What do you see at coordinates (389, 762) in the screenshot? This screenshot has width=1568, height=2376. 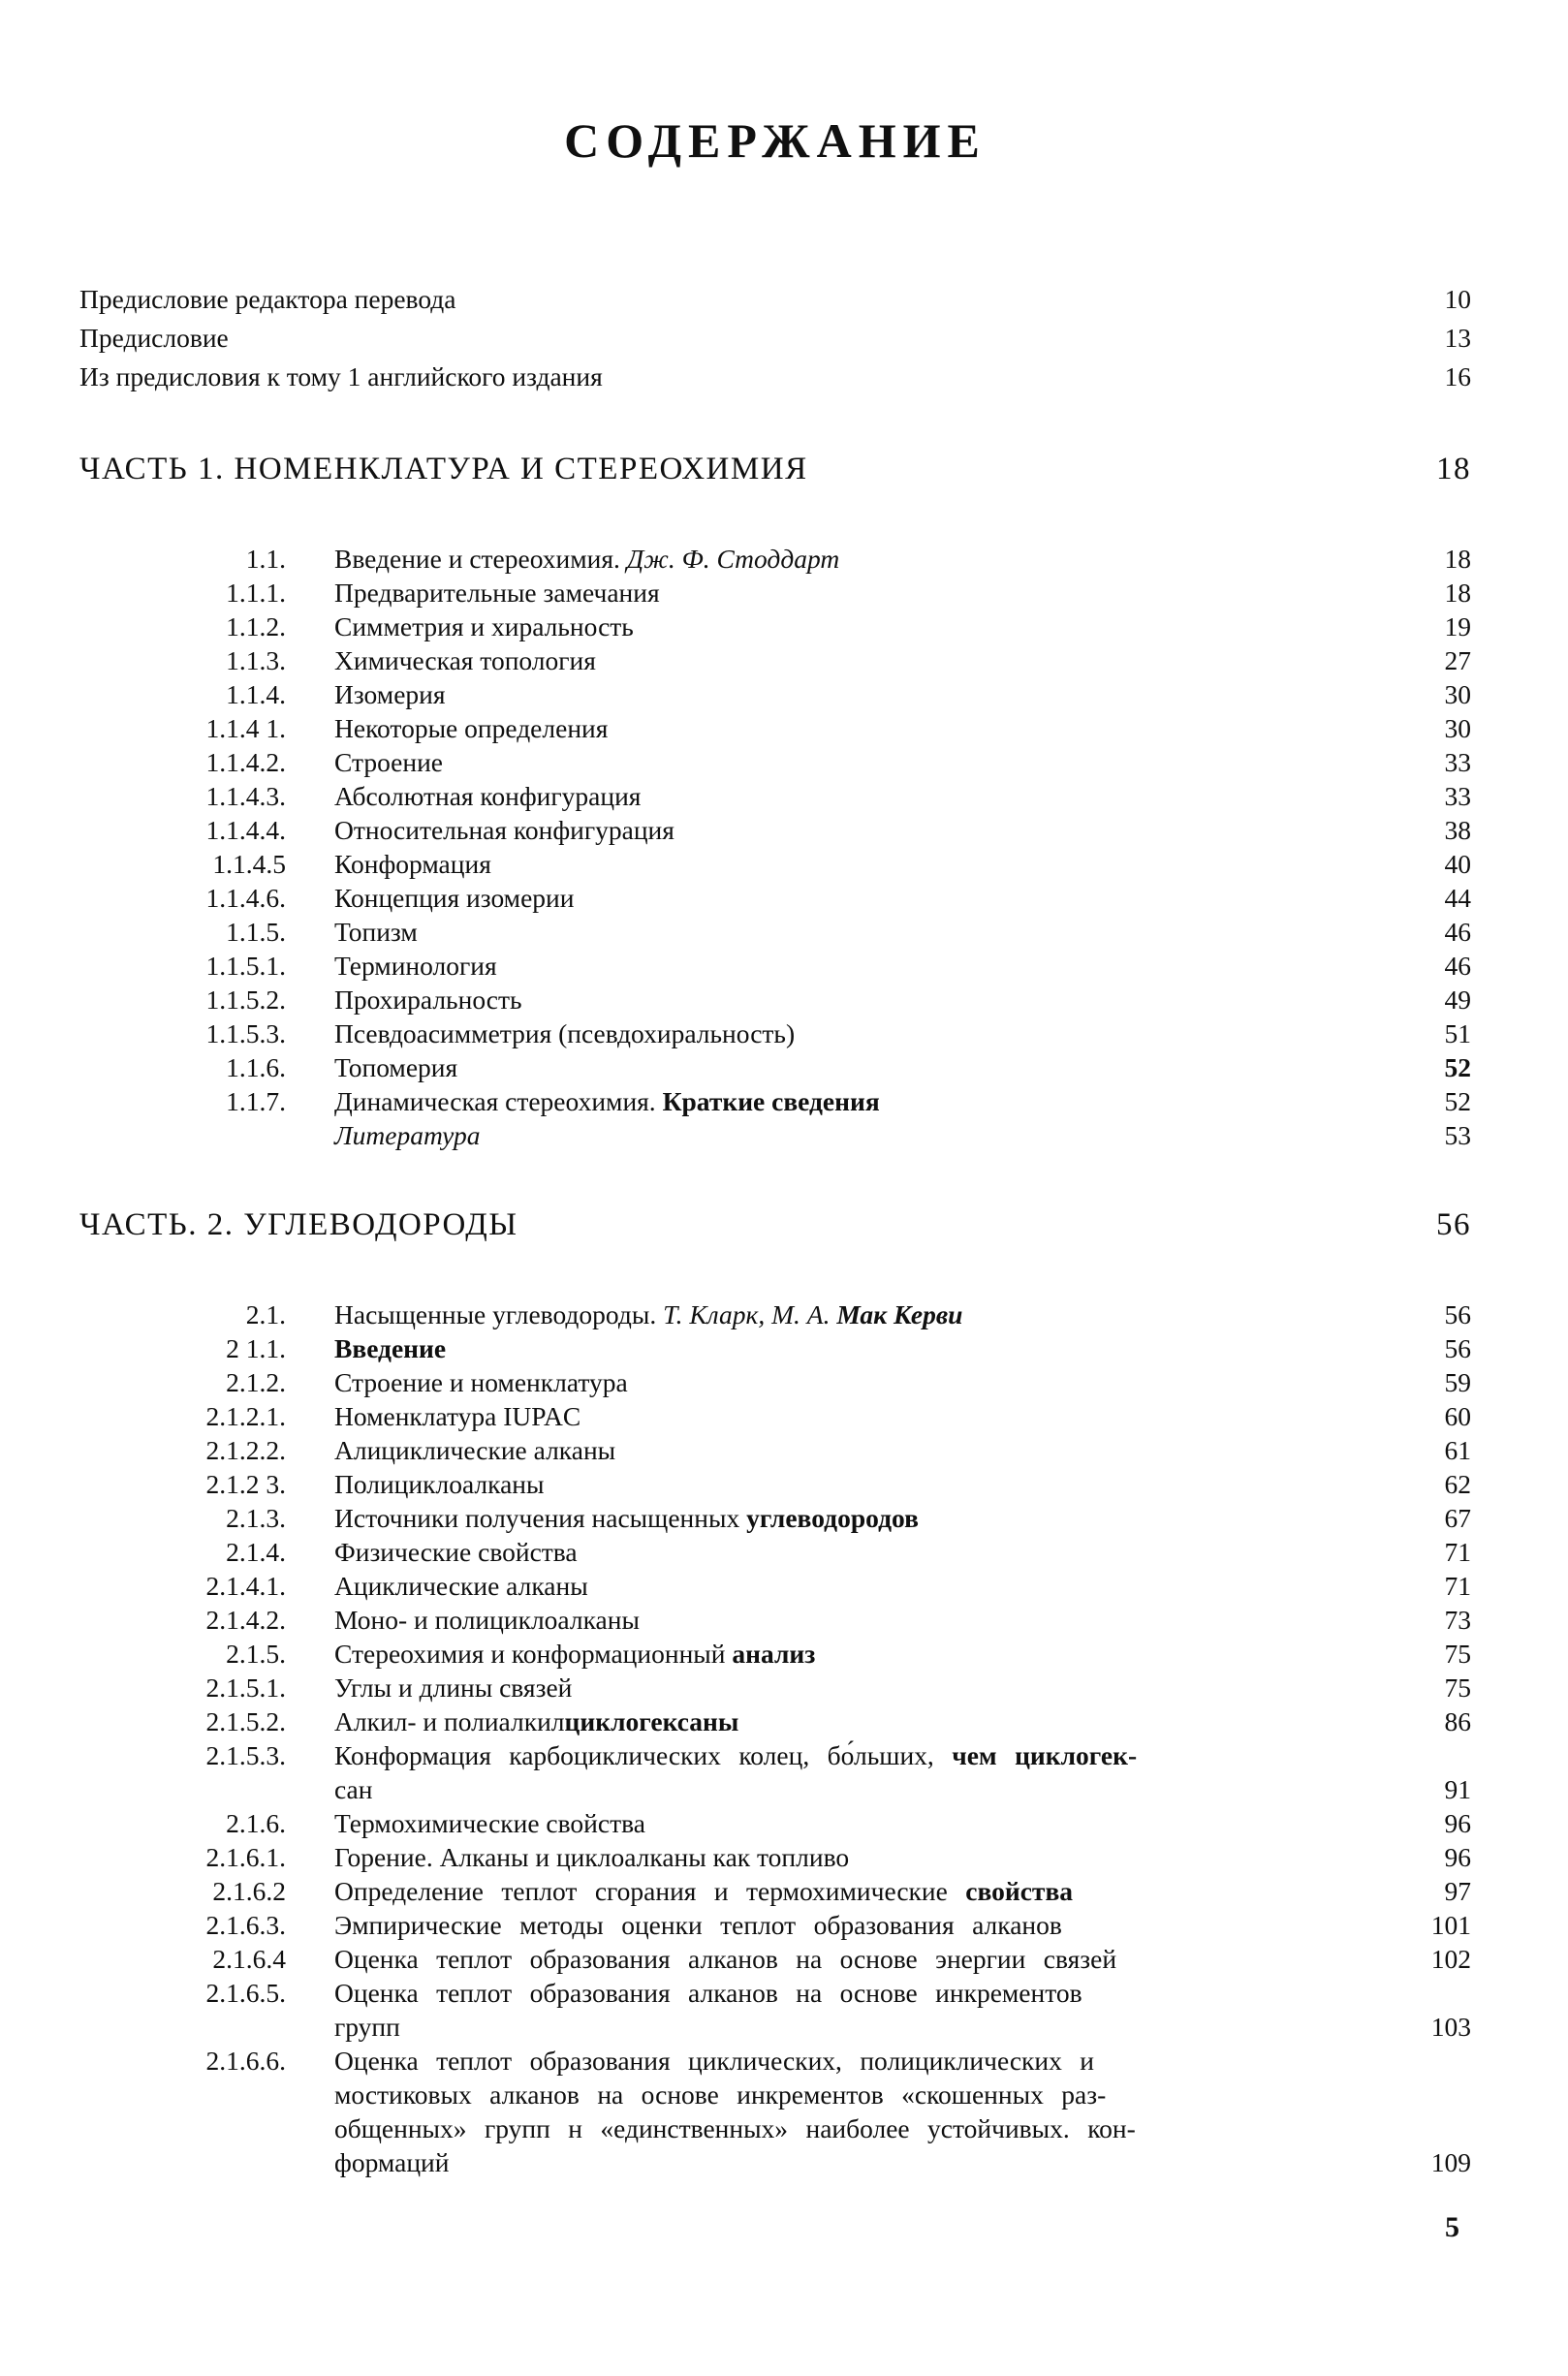 I see `toc-title-text: Строение` at bounding box center [389, 762].